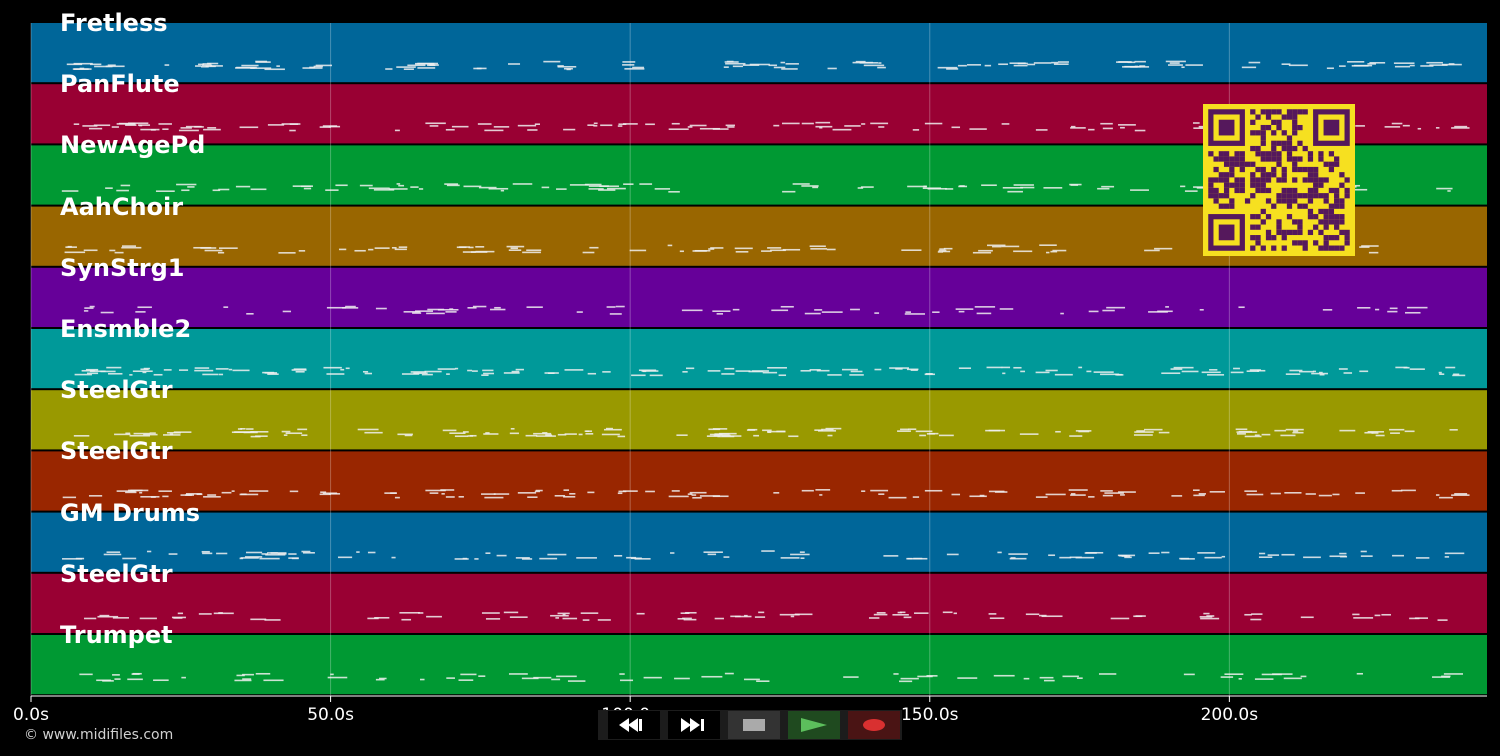 The image size is (1500, 756). Describe the element at coordinates (929, 715) in the screenshot. I see `axis-tick-label: 150.0s` at that location.